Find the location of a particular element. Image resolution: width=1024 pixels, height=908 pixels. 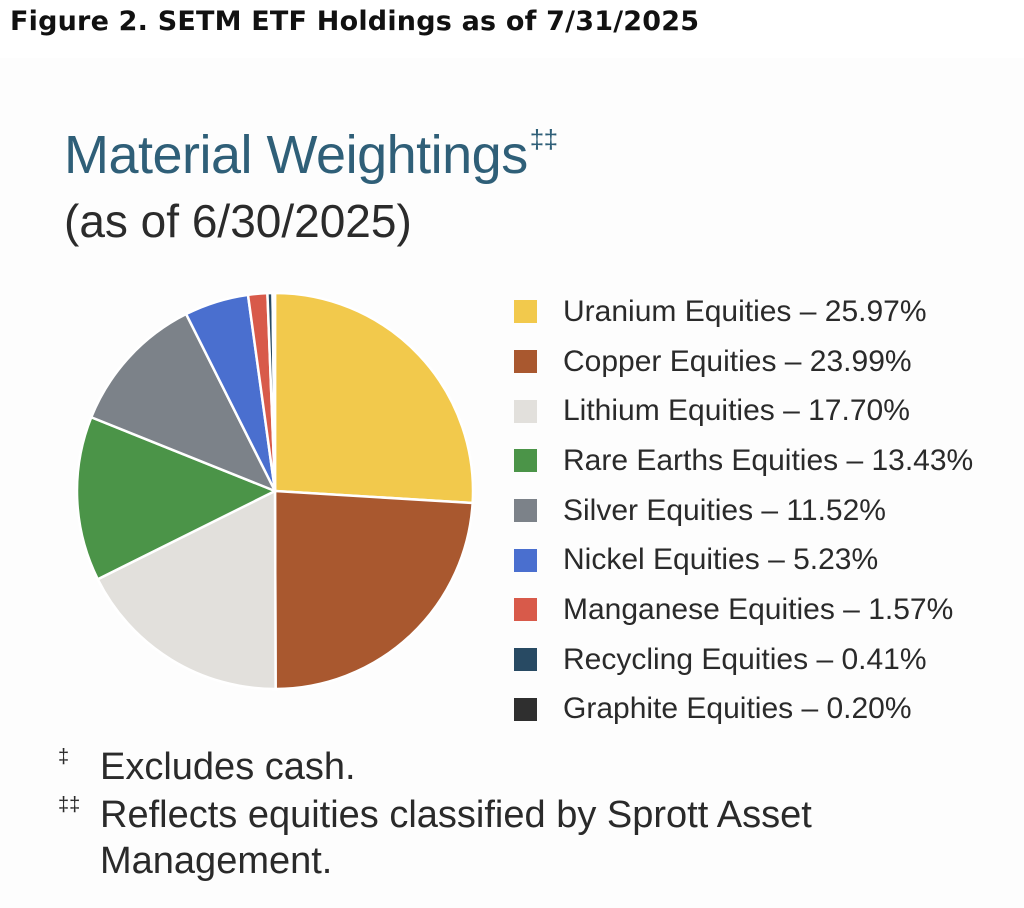

legend-label: Rare Earths Equities – 13.43% is located at coordinates (768, 460).